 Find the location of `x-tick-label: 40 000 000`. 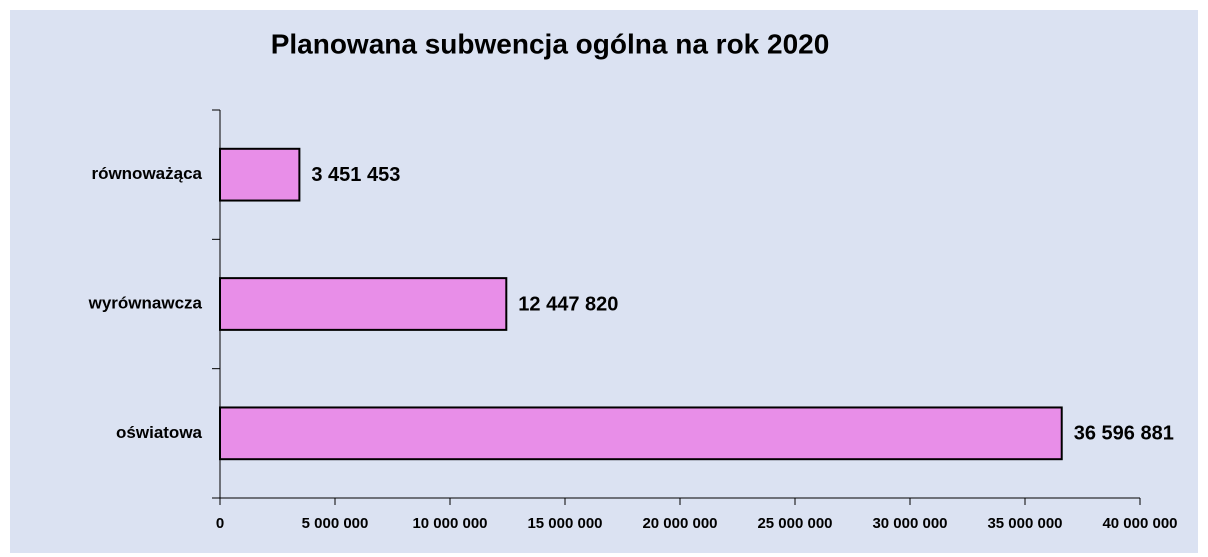

x-tick-label: 40 000 000 is located at coordinates (1139, 523).